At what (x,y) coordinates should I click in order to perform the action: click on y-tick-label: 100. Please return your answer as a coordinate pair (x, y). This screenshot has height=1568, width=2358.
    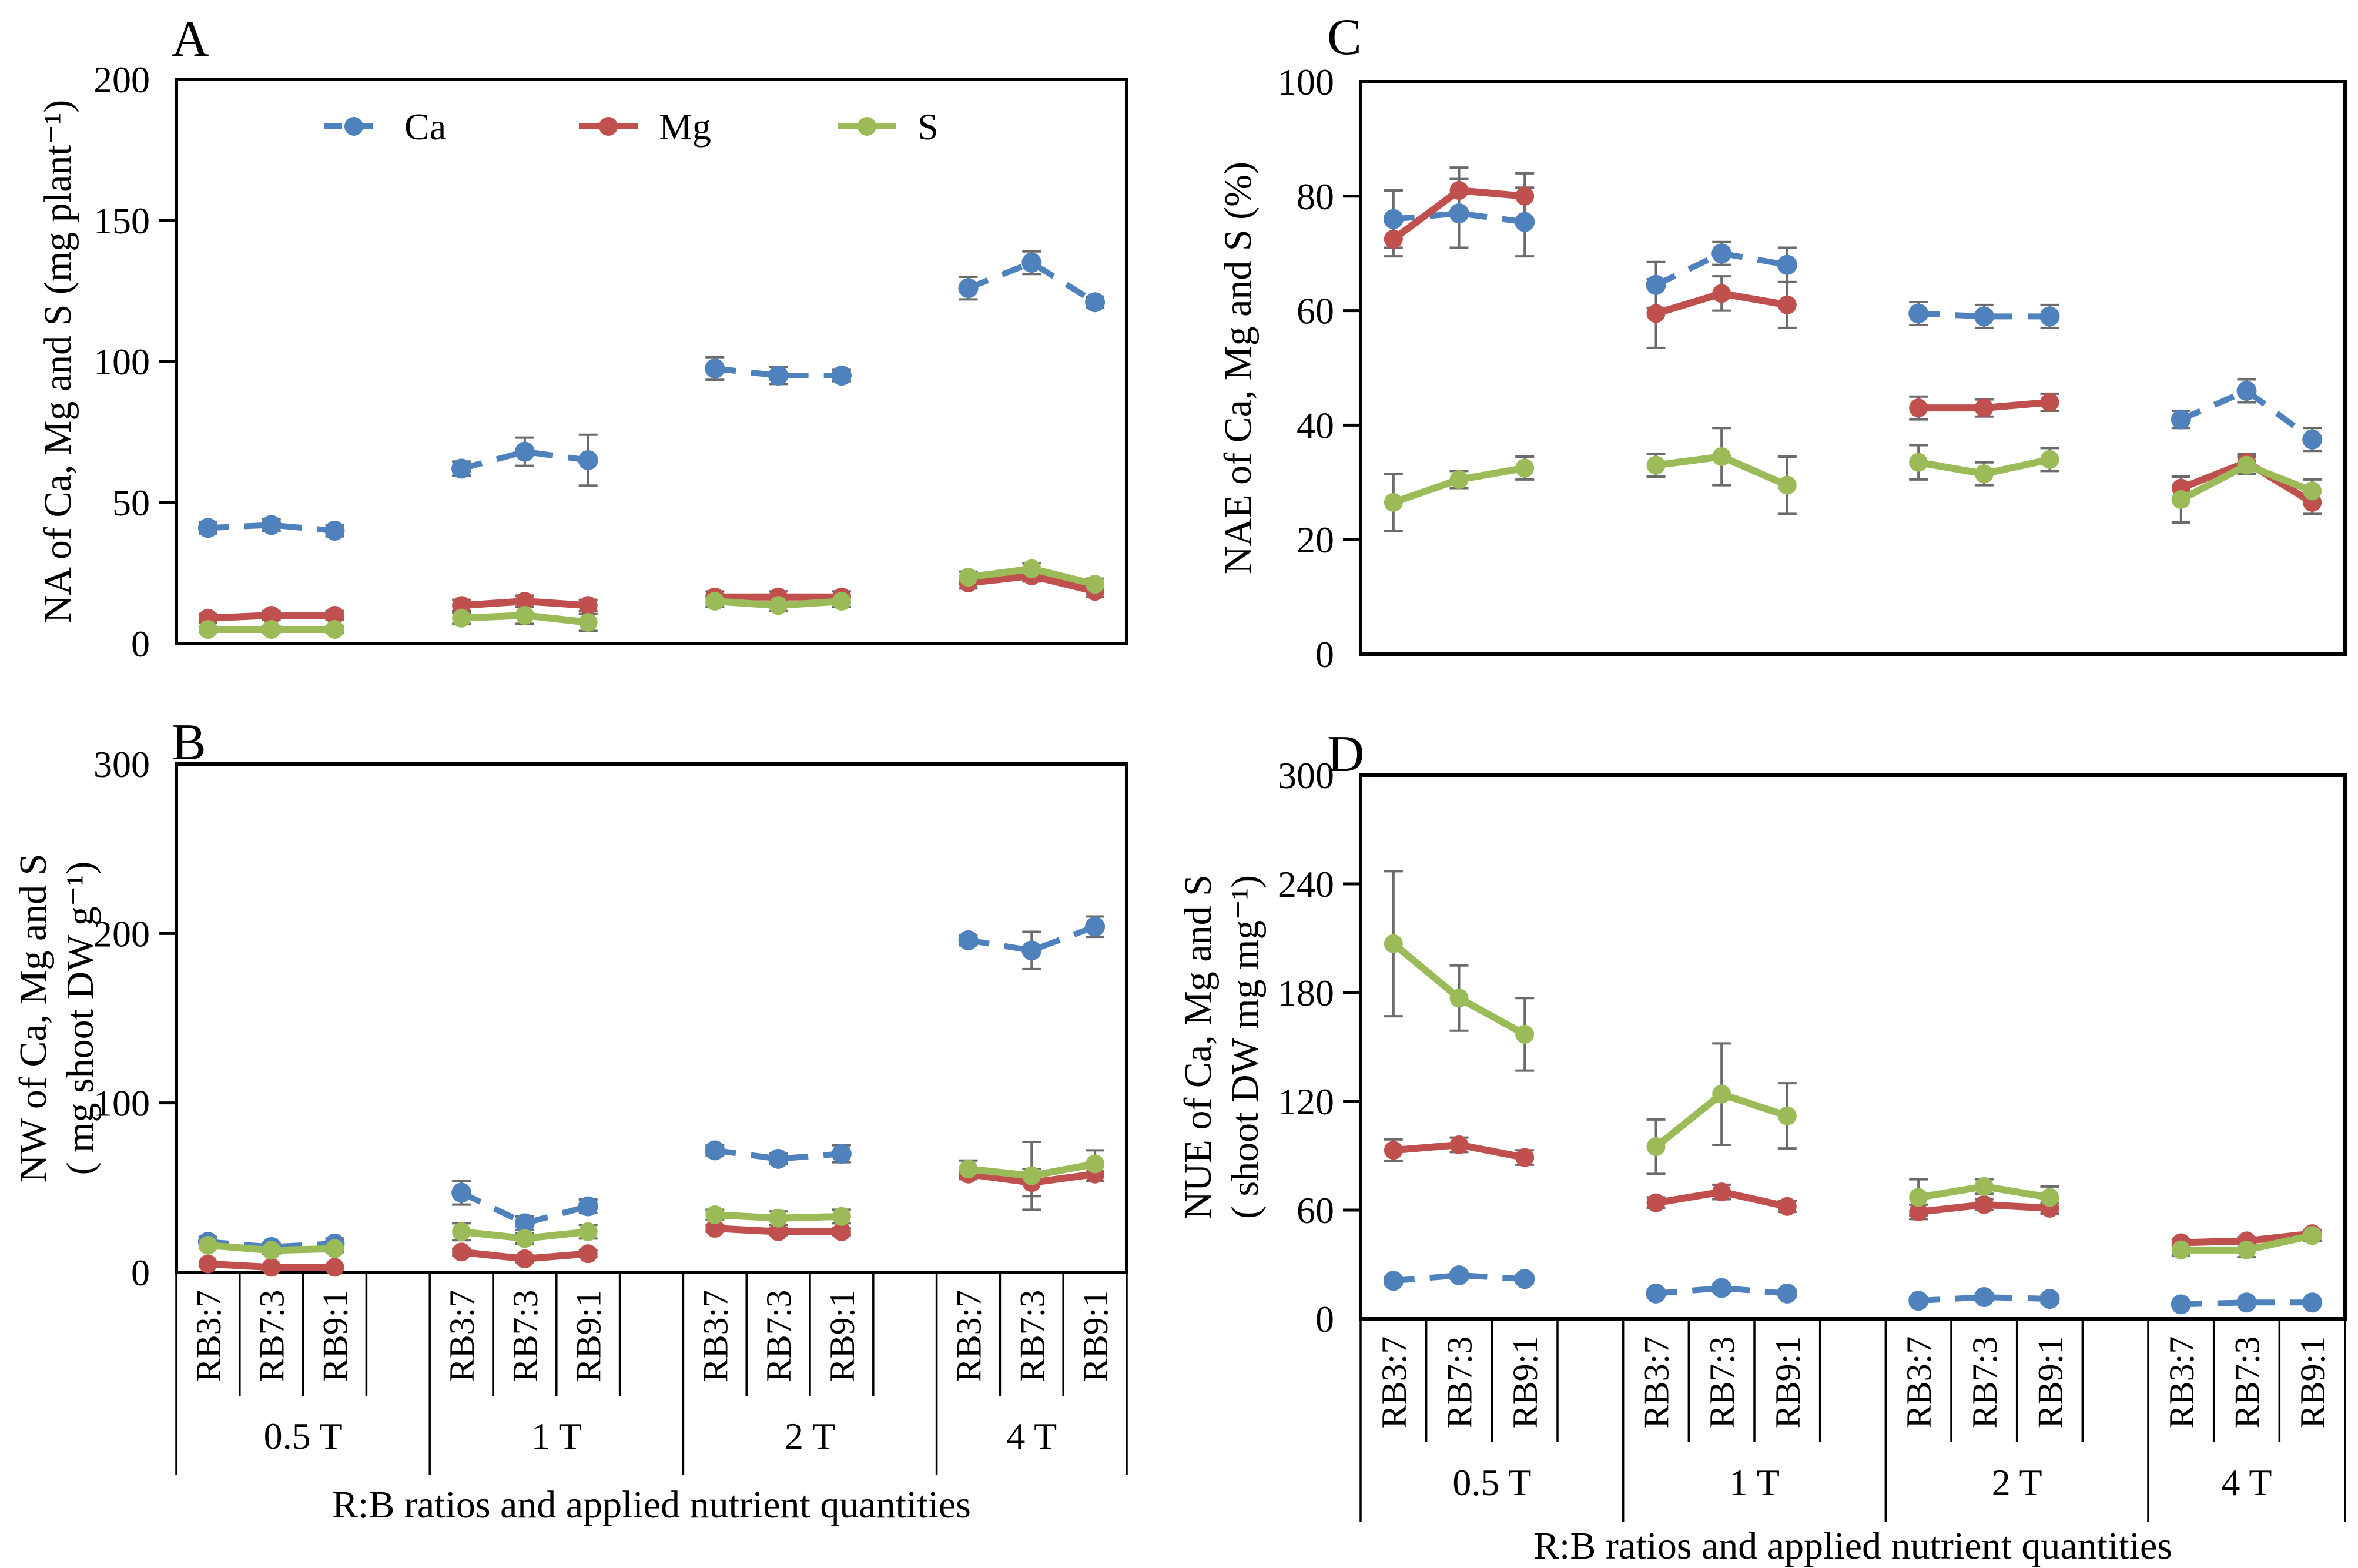
    Looking at the image, I should click on (121, 362).